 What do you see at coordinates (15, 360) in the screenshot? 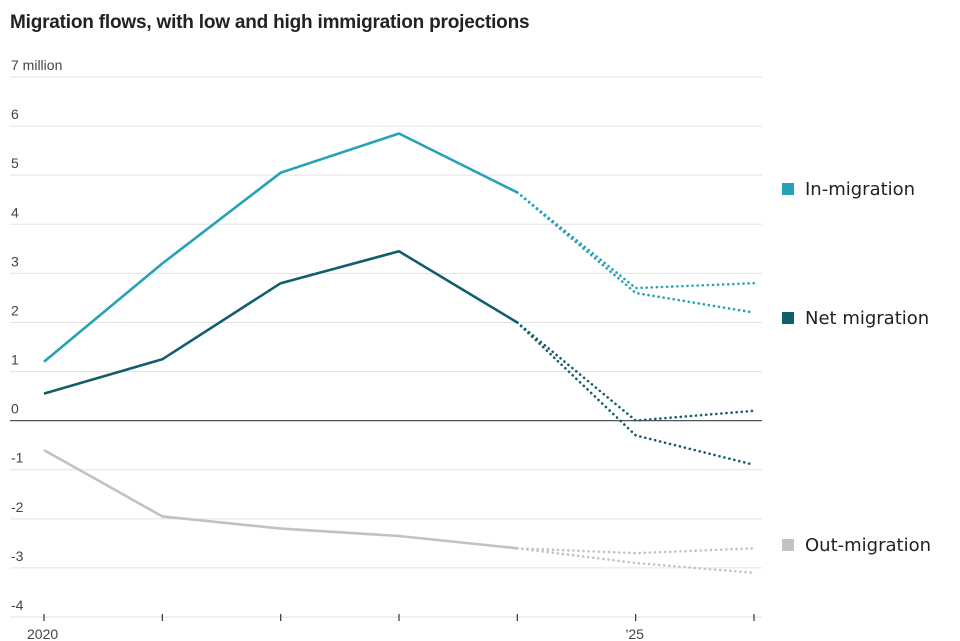
I see `y-tick-label: 1` at bounding box center [15, 360].